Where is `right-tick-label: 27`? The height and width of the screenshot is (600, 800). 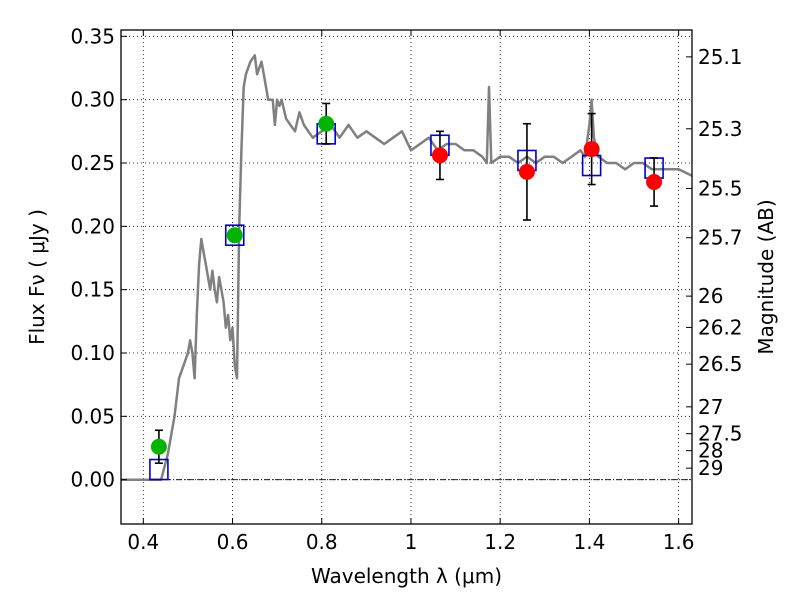 right-tick-label: 27 is located at coordinates (710, 407).